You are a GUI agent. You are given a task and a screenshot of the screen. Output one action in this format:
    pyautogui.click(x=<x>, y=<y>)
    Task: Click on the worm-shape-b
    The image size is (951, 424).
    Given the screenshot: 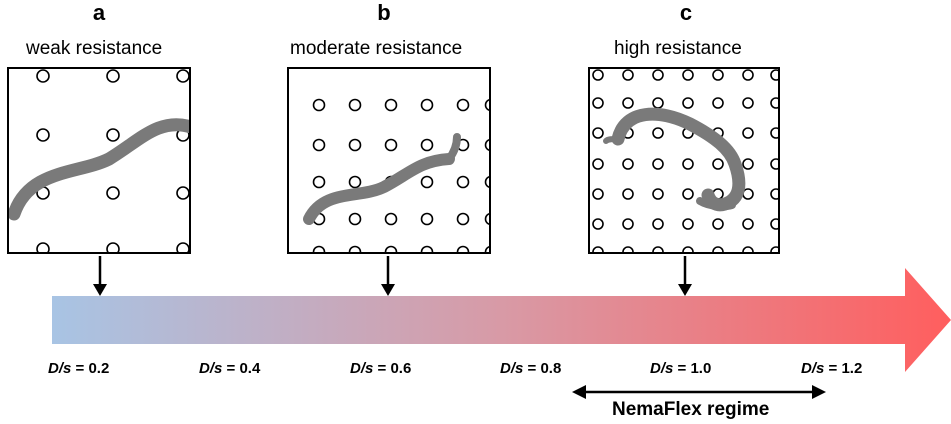 What is the action you would take?
    pyautogui.click(x=379, y=189)
    